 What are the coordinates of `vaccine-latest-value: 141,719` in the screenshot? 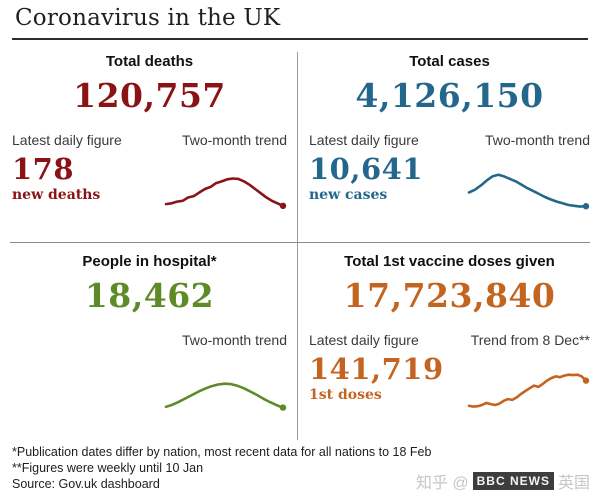 It's located at (376, 369).